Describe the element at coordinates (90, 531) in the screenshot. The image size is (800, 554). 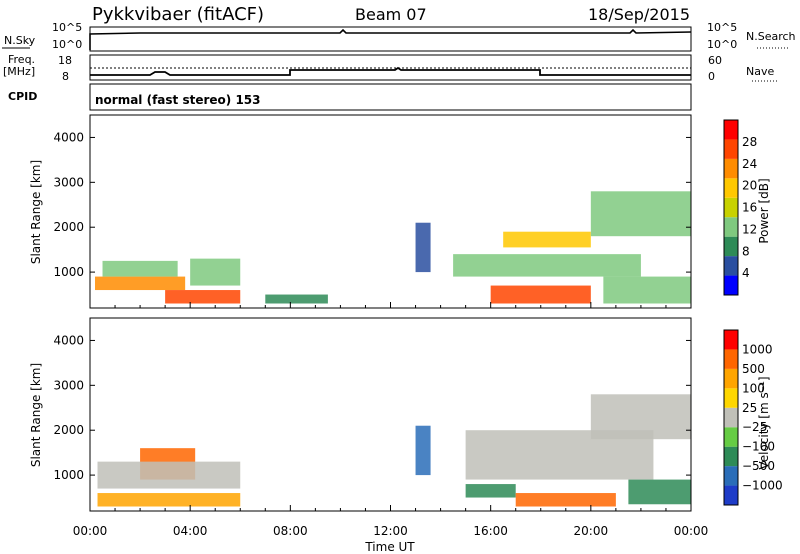
I see `xtick-label-0: 00:00` at that location.